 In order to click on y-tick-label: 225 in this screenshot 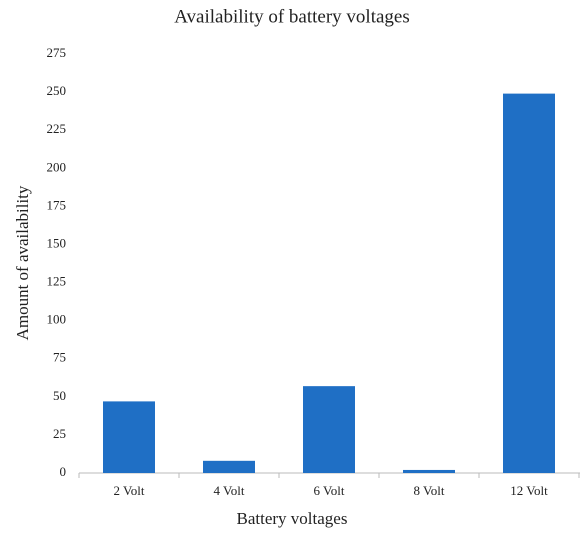, I will do `click(57, 128)`.